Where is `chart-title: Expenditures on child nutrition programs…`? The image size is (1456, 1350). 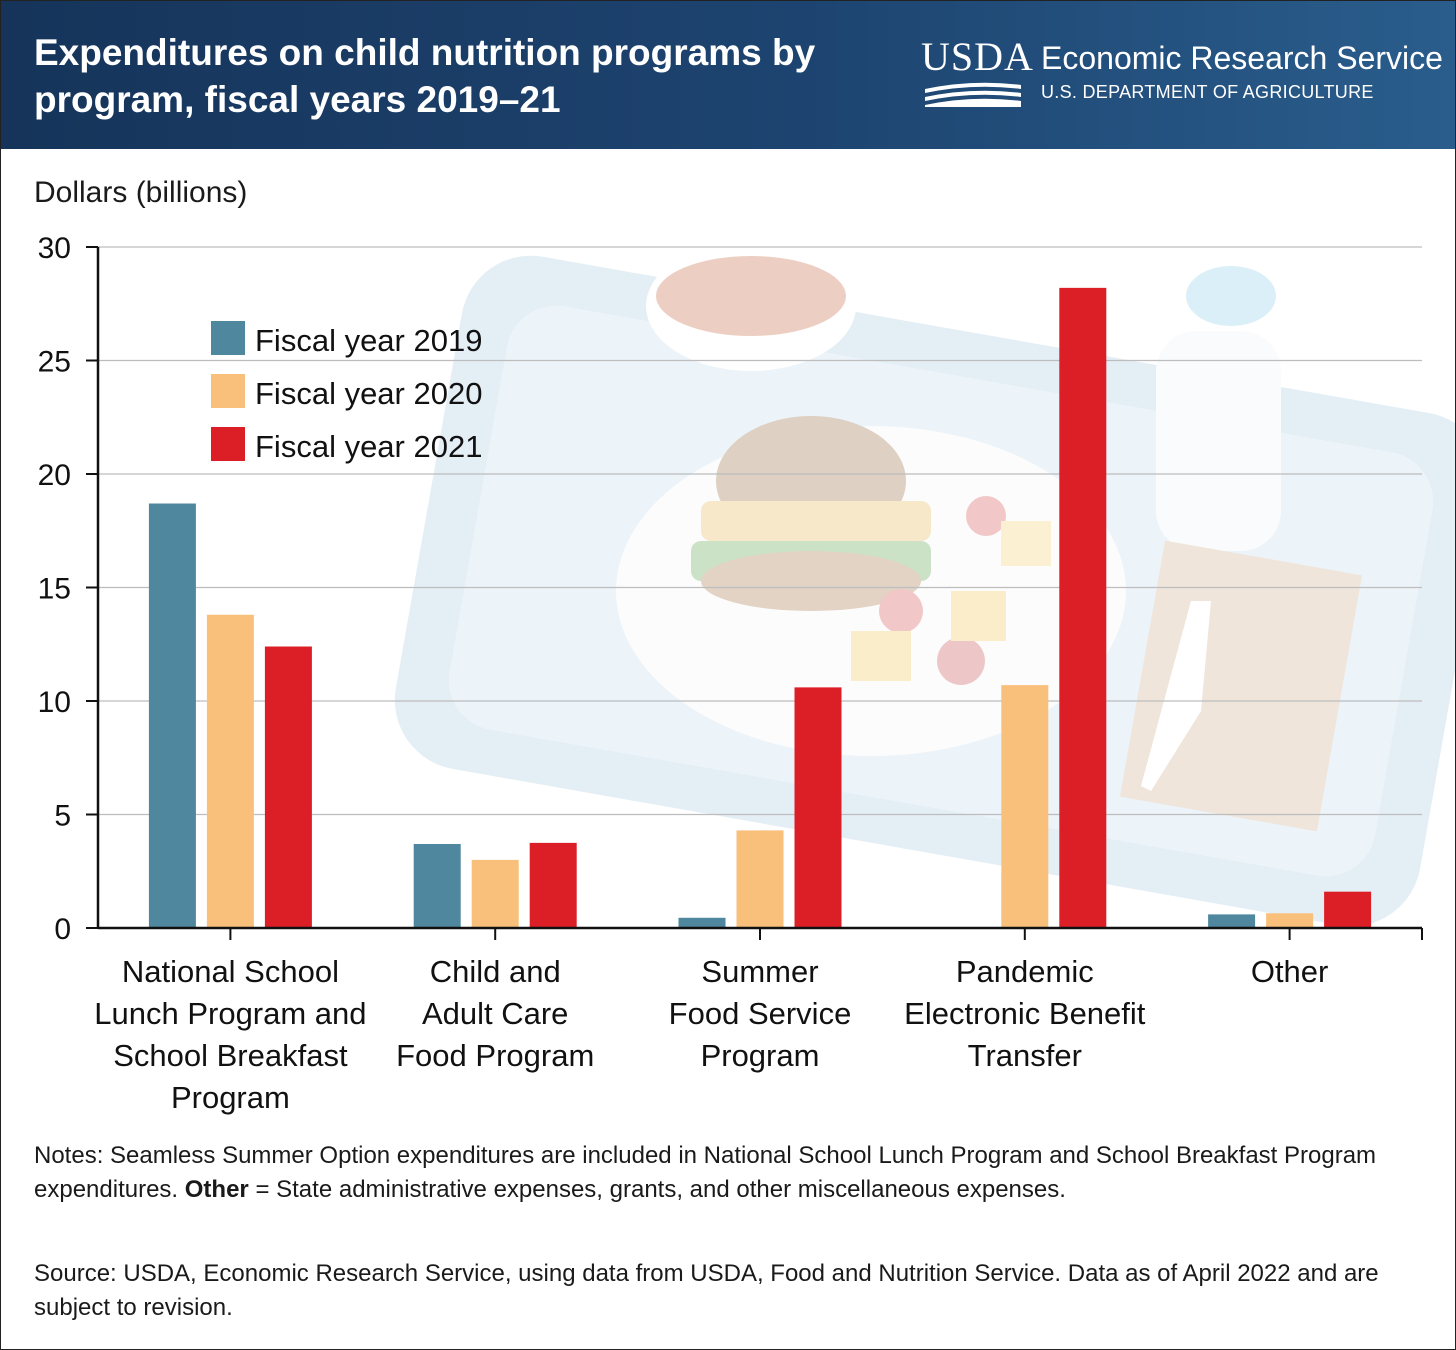
chart-title: Expenditures on child nutrition programs… is located at coordinates (425, 76).